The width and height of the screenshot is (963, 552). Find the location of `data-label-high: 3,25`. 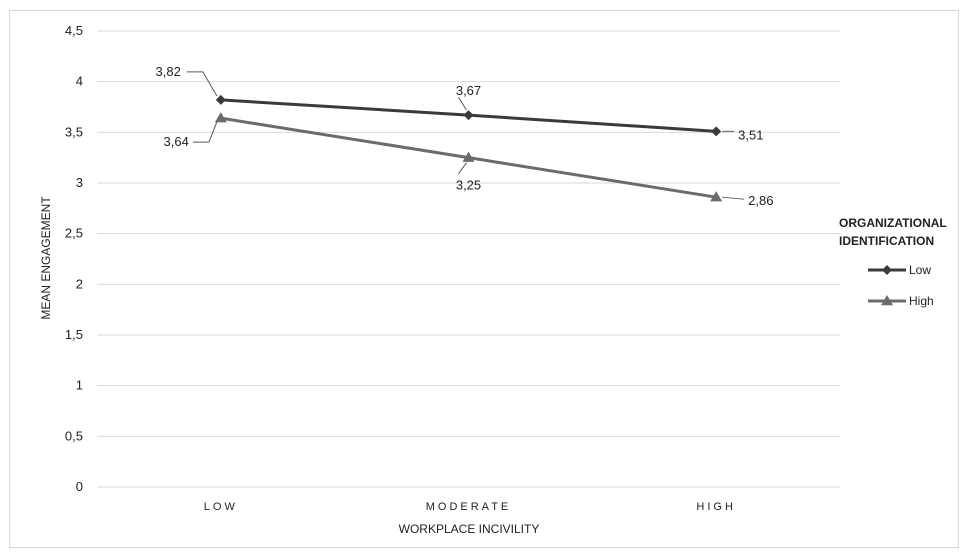

data-label-high: 3,25 is located at coordinates (468, 185).